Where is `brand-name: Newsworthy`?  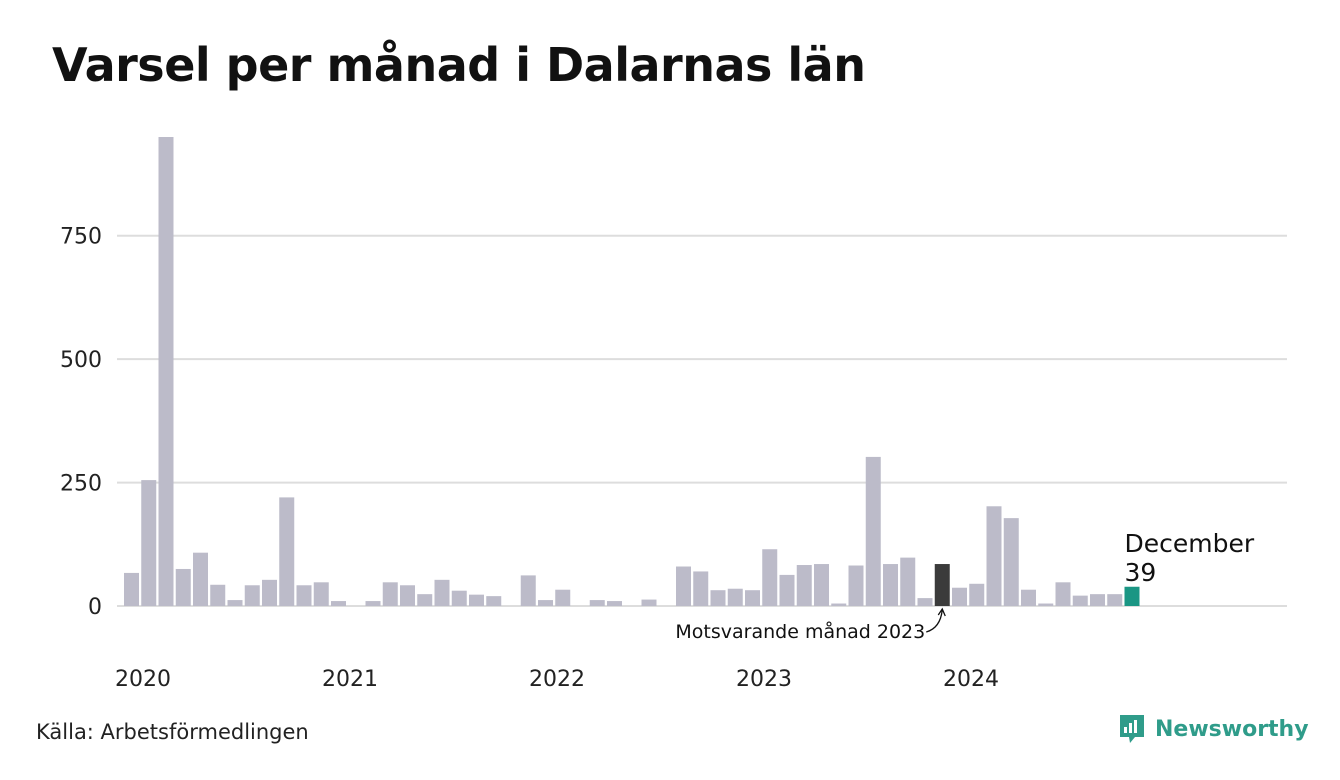 brand-name: Newsworthy is located at coordinates (1232, 729).